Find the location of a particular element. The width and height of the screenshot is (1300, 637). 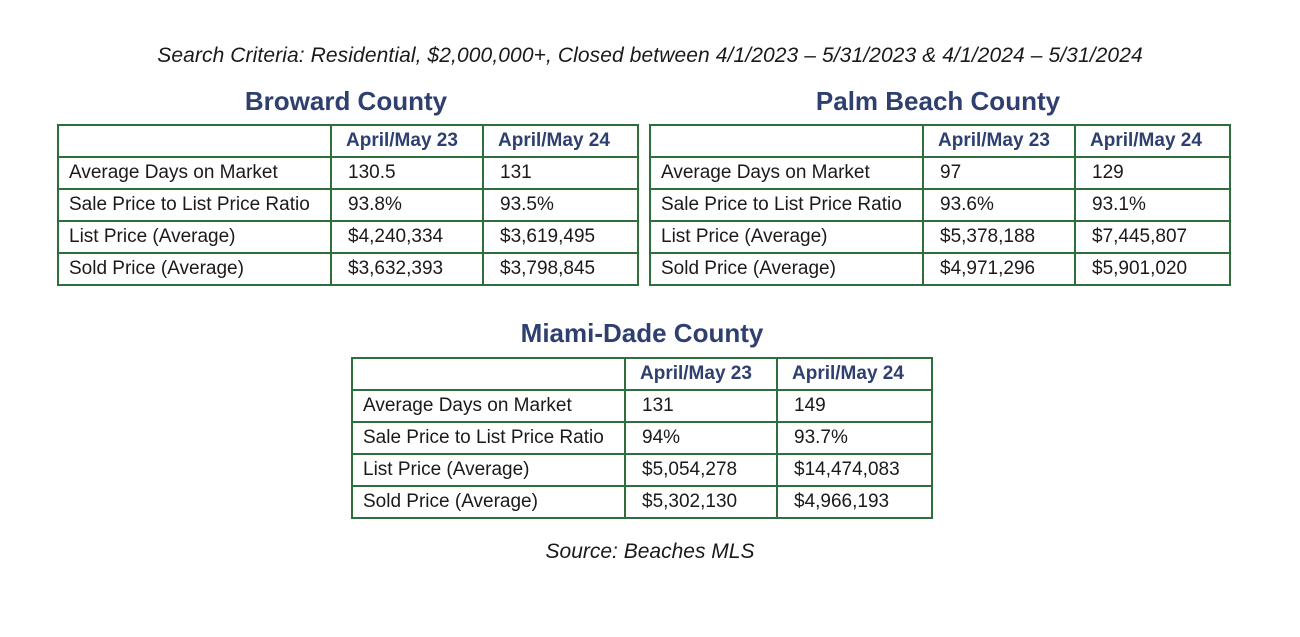

value-april-may-24: $14,474,083 is located at coordinates (854, 470).